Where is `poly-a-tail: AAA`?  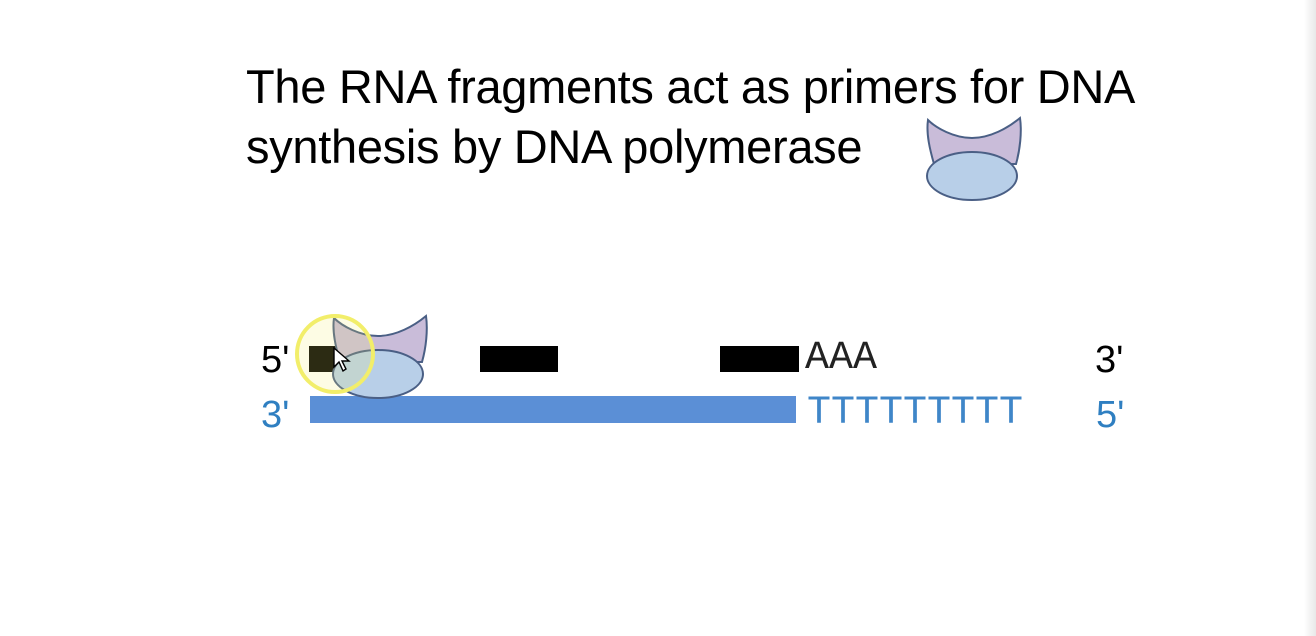
poly-a-tail: AAA is located at coordinates (841, 358).